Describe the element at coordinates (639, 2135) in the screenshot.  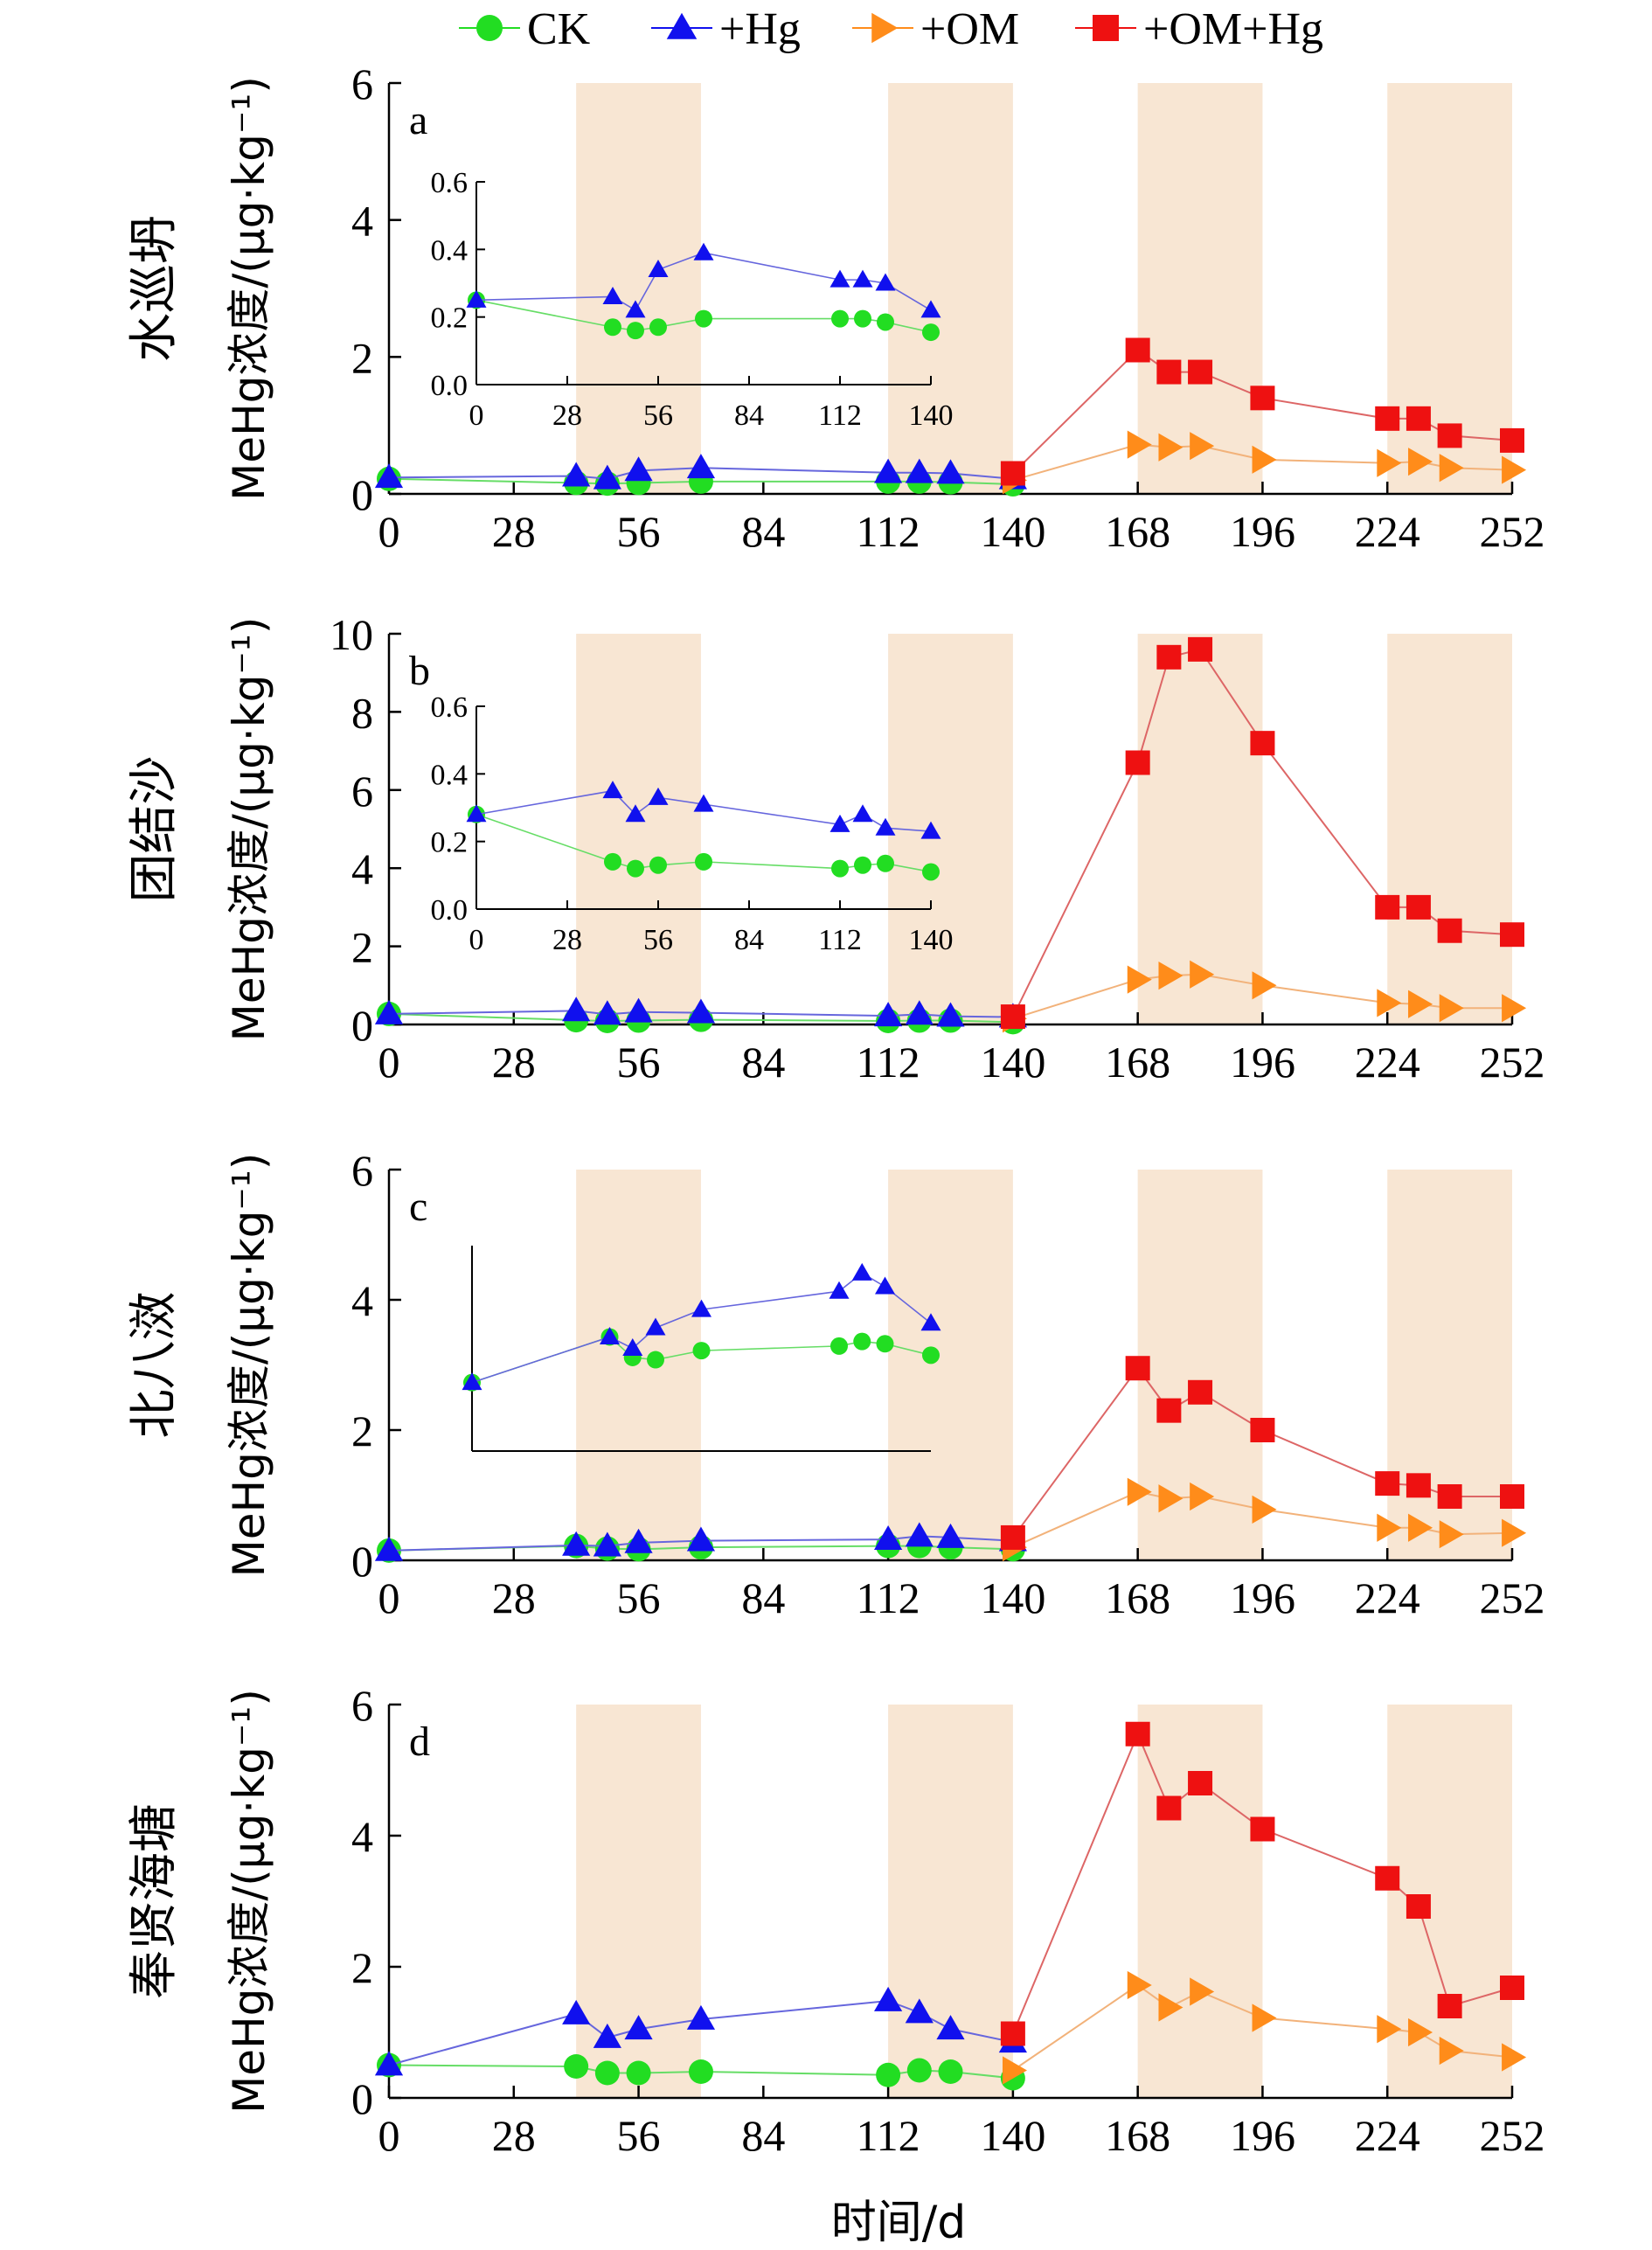
I see `x-tick-label: 56` at that location.